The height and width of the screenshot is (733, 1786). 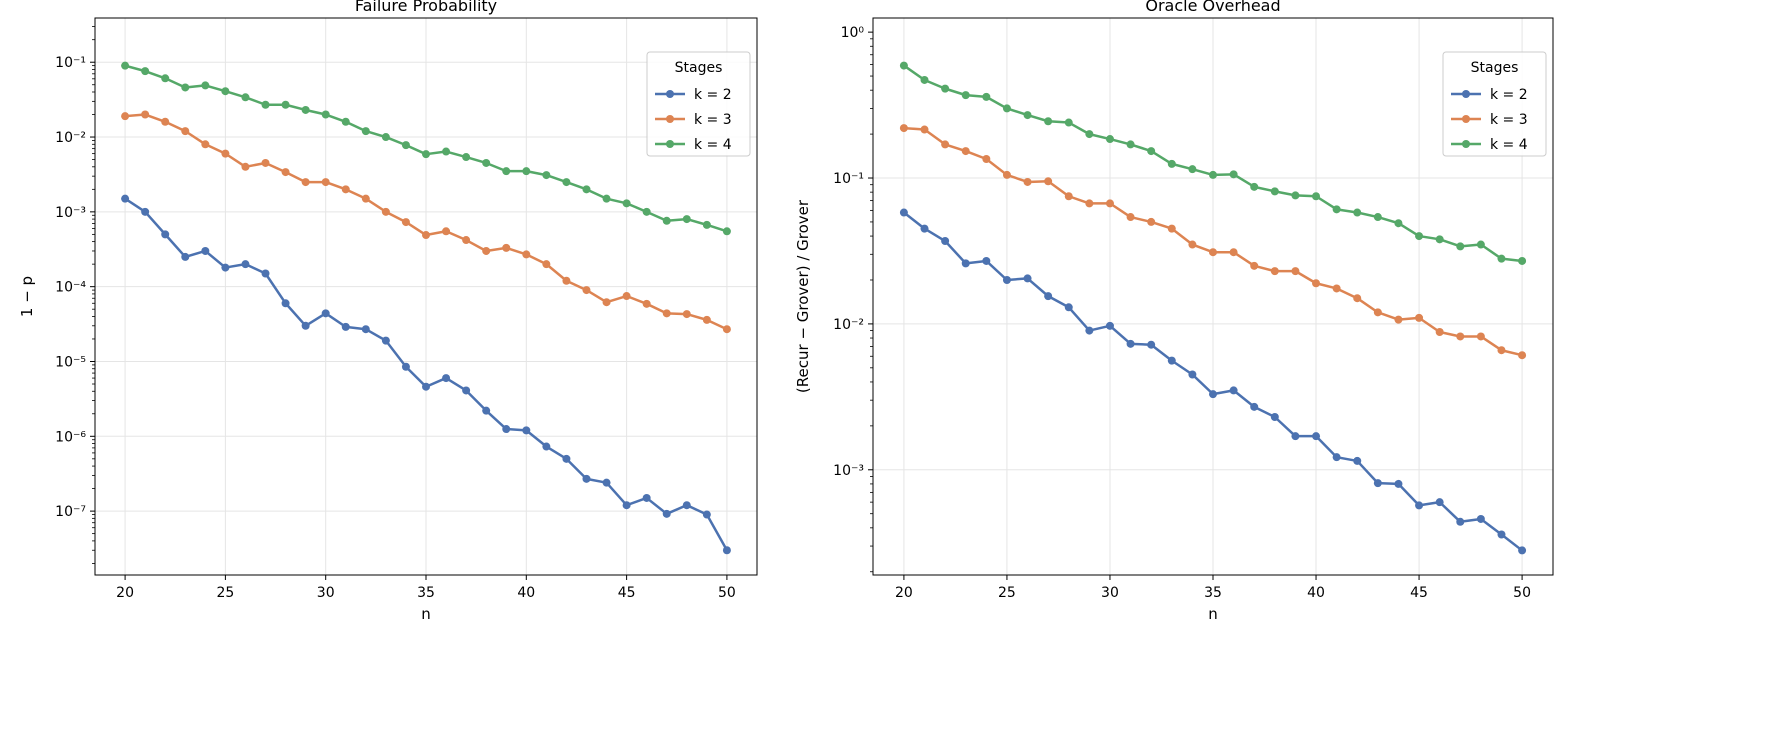 What do you see at coordinates (1495, 68) in the screenshot?
I see `legend-title: Stages` at bounding box center [1495, 68].